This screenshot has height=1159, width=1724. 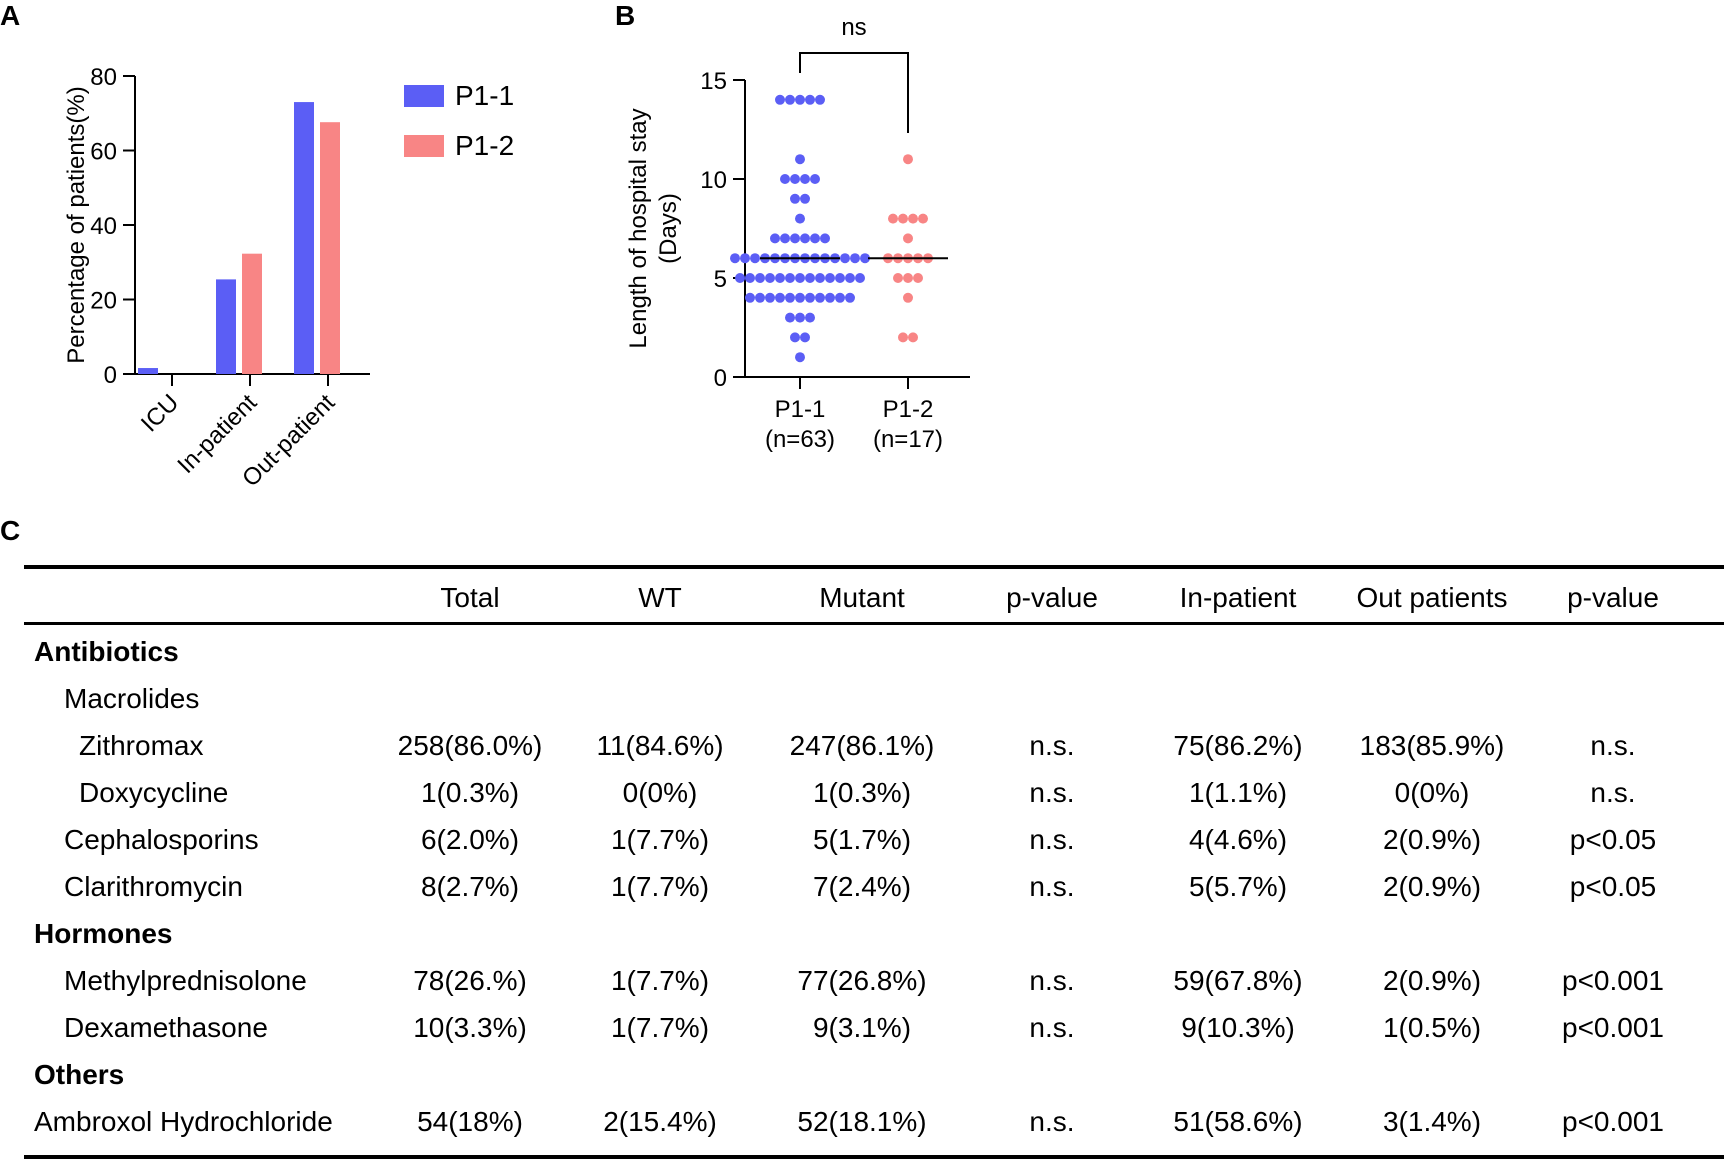 What do you see at coordinates (874, 1157) in the screenshot?
I see `table-bottom-rule` at bounding box center [874, 1157].